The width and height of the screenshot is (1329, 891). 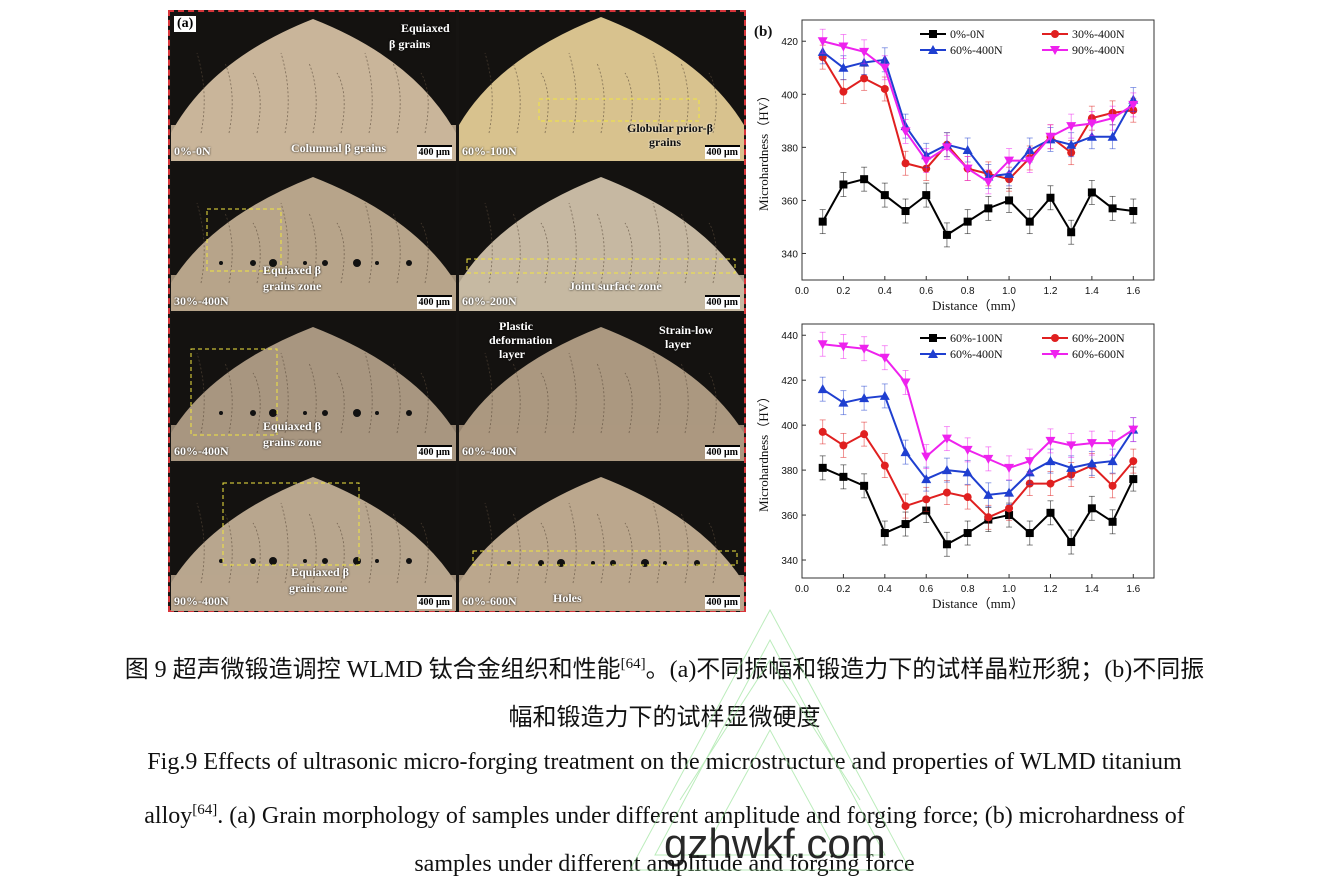 I want to click on watermark-text: gzhwkf.com, so click(x=775, y=843).